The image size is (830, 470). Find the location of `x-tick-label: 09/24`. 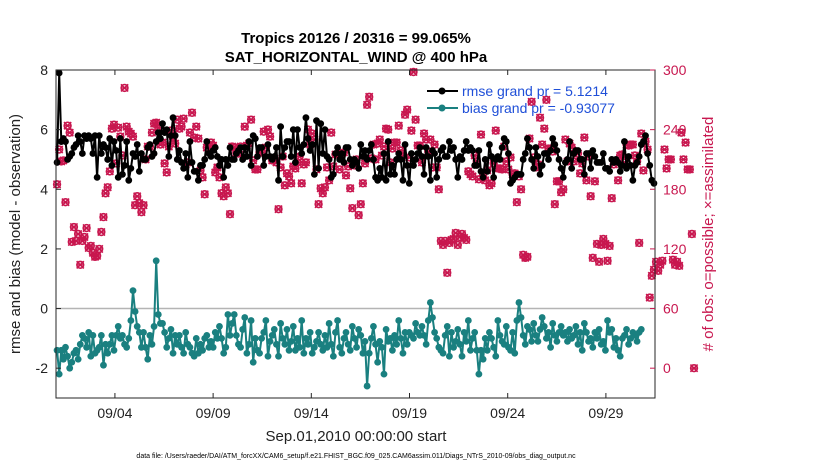

x-tick-label: 09/24 is located at coordinates (507, 413).